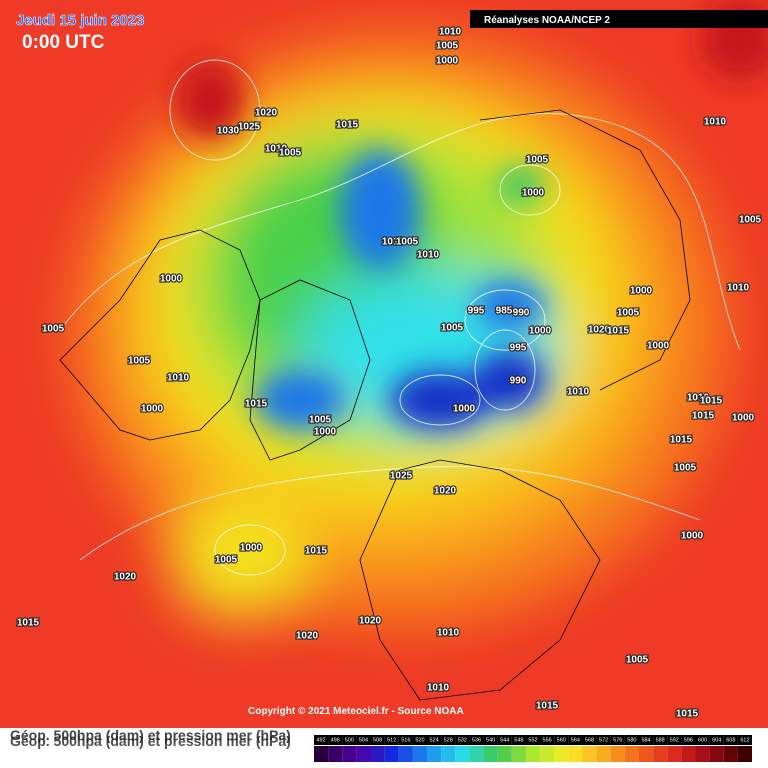  What do you see at coordinates (150, 735) in the screenshot?
I see `legend-title: Géop. 500hpa (dam) et pression mer (hPa)` at bounding box center [150, 735].